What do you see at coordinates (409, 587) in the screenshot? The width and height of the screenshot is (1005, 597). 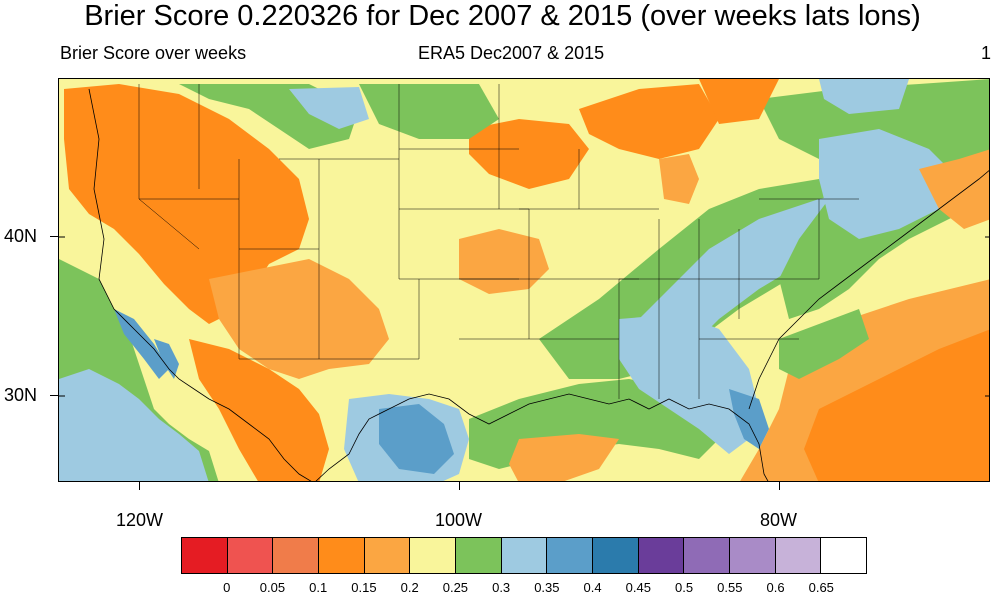 I see `colorbar-label: 0.2` at bounding box center [409, 587].